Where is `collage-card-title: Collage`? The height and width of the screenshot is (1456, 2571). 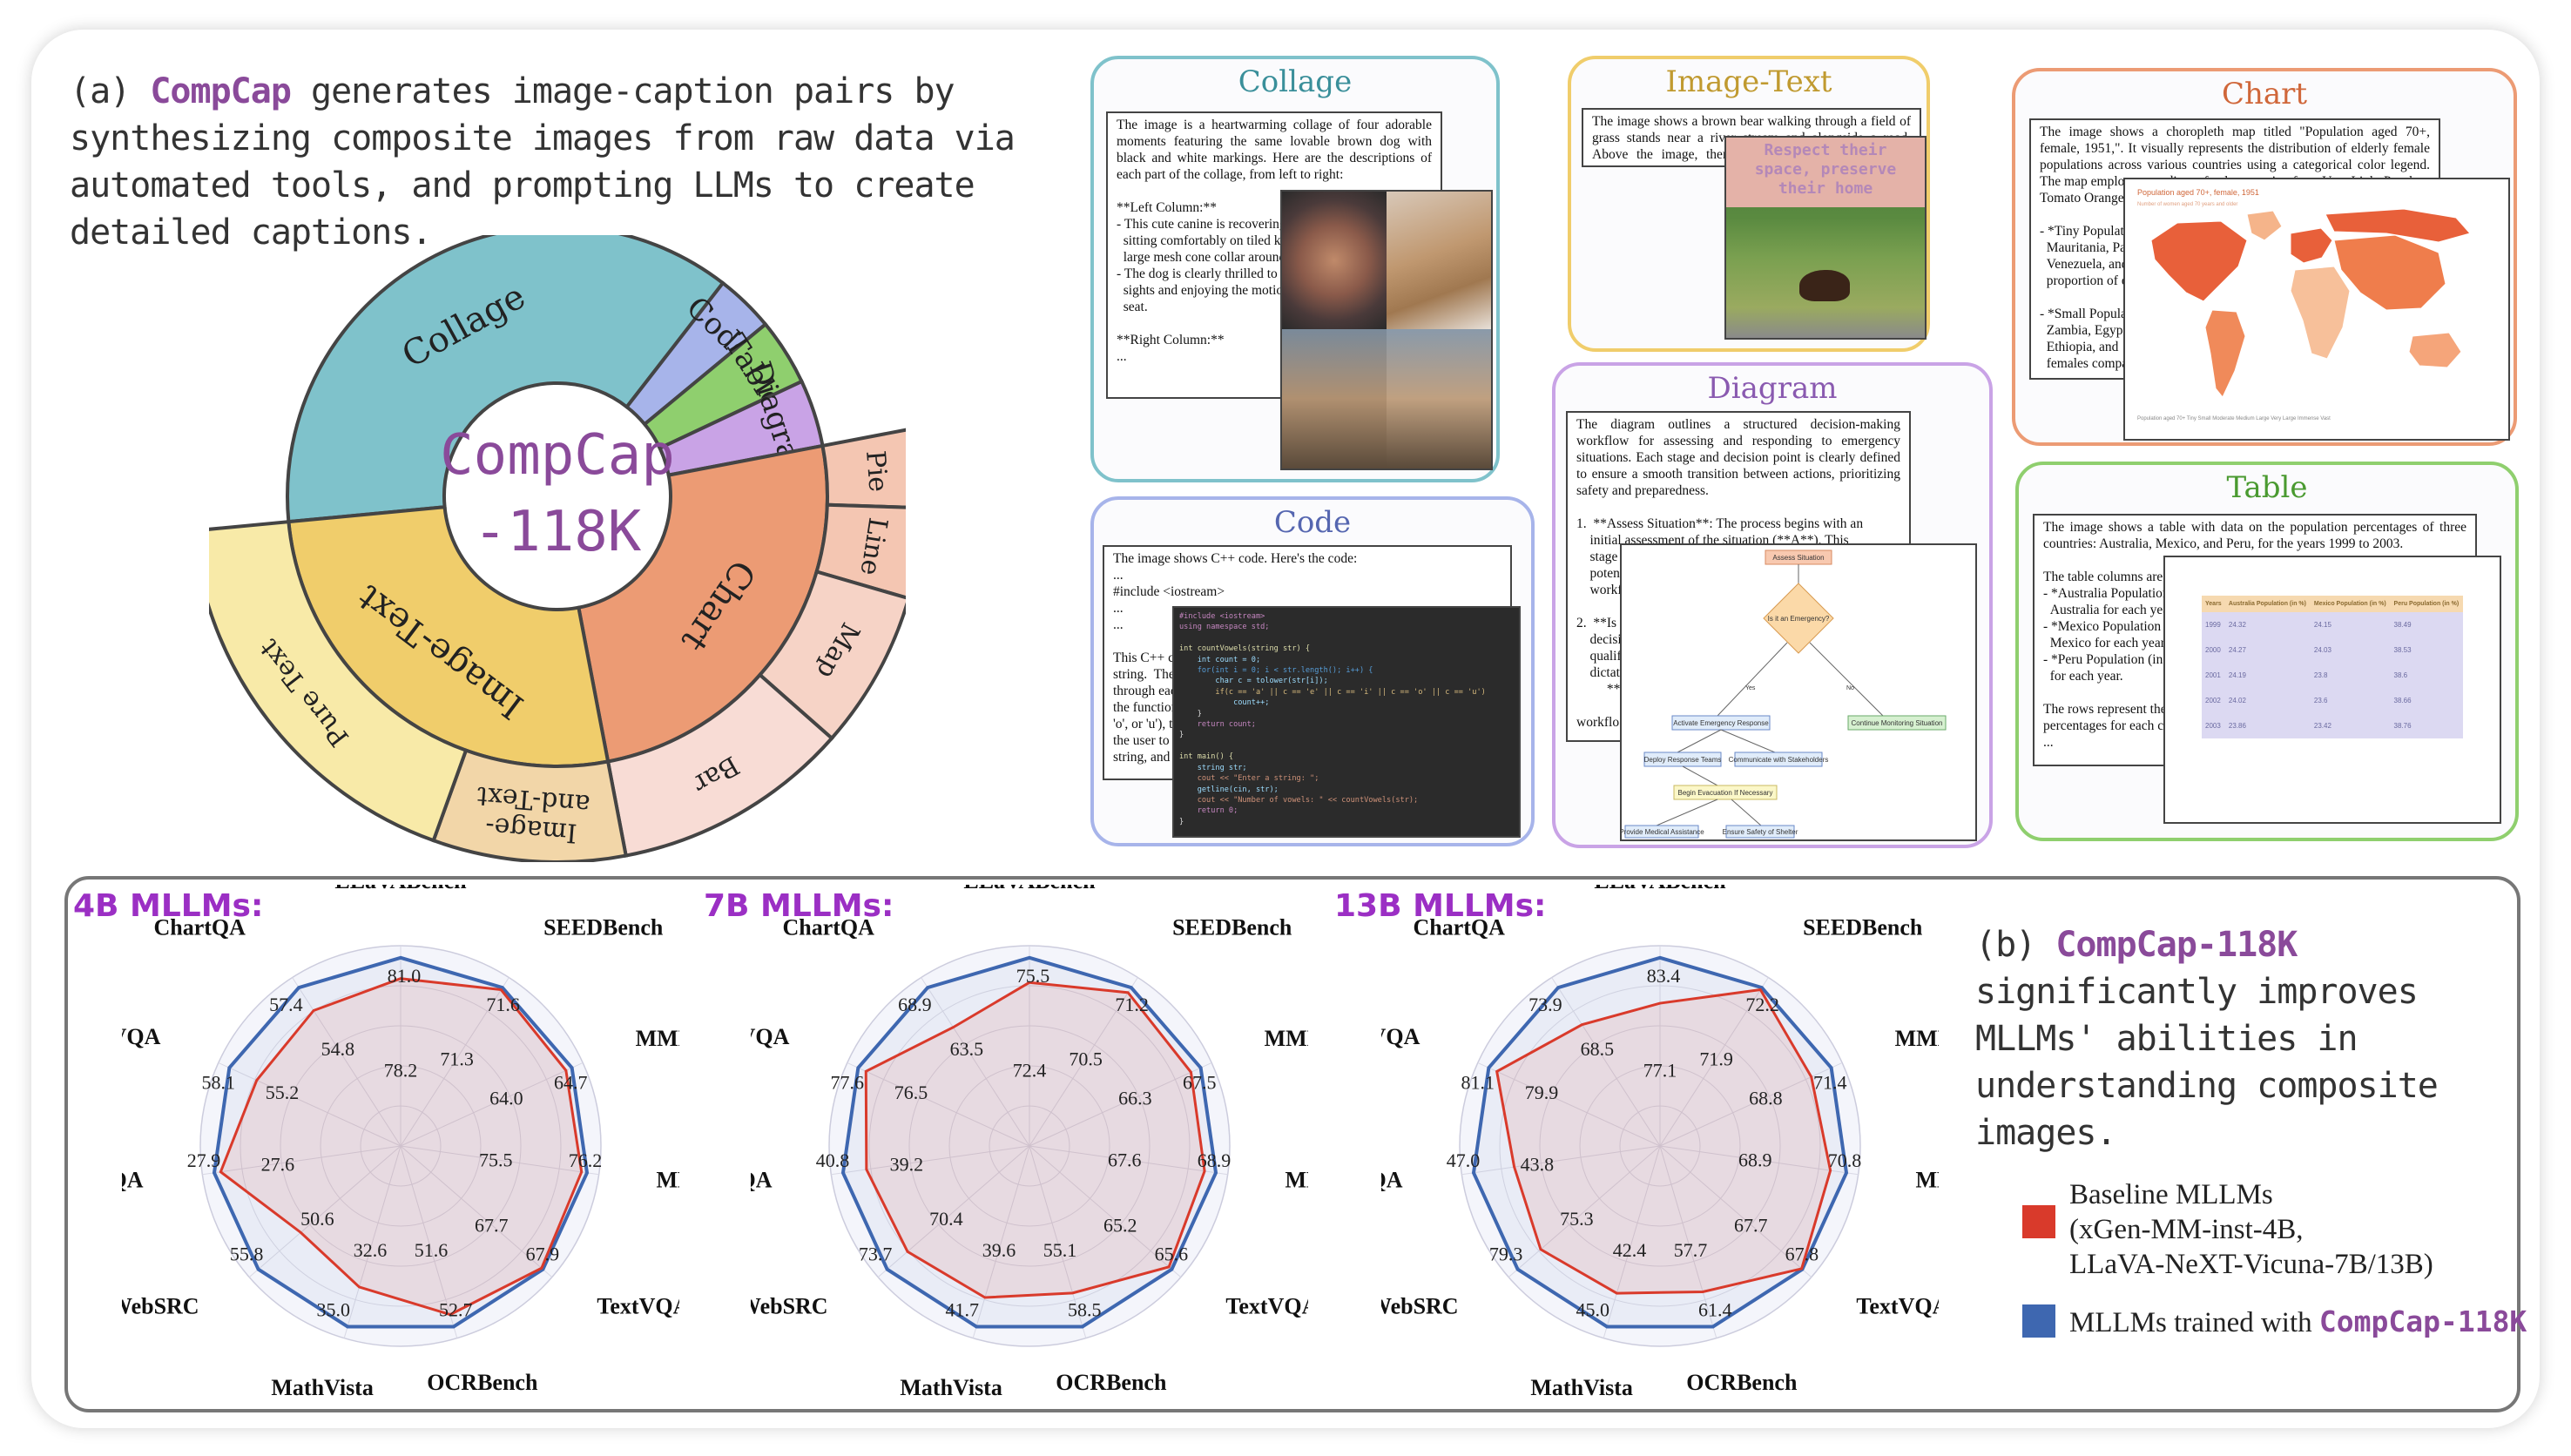
collage-card-title: Collage is located at coordinates (1295, 81).